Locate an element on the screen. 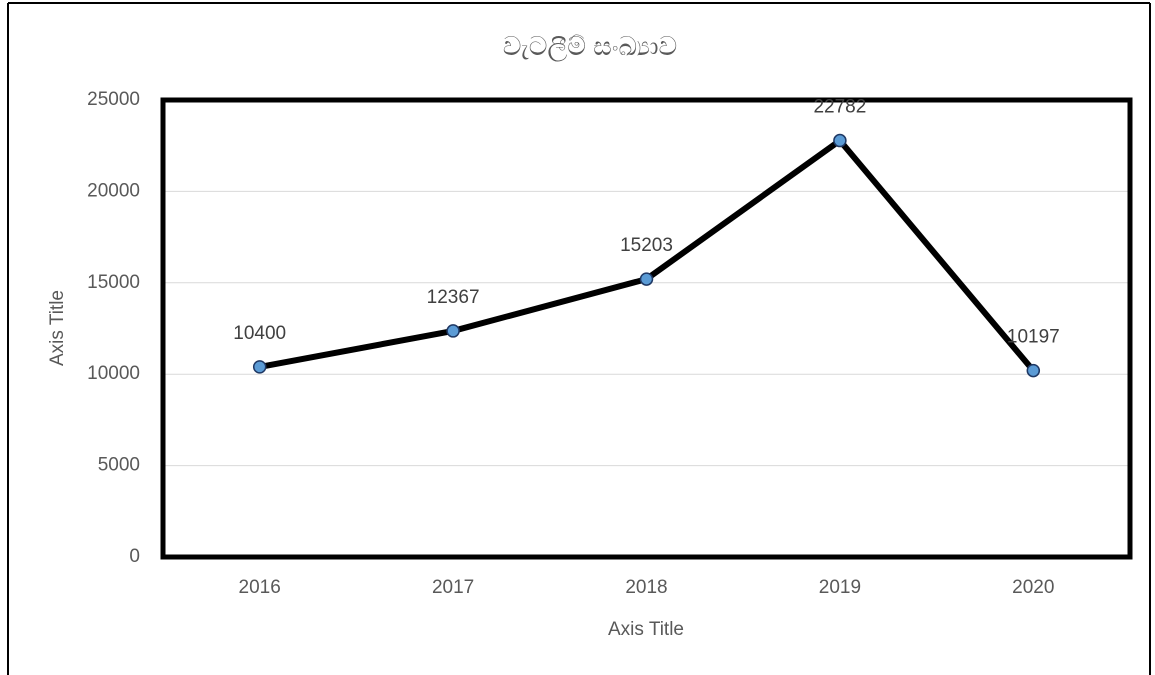 The height and width of the screenshot is (675, 1155). y-tick-label: 25000 is located at coordinates (113, 99).